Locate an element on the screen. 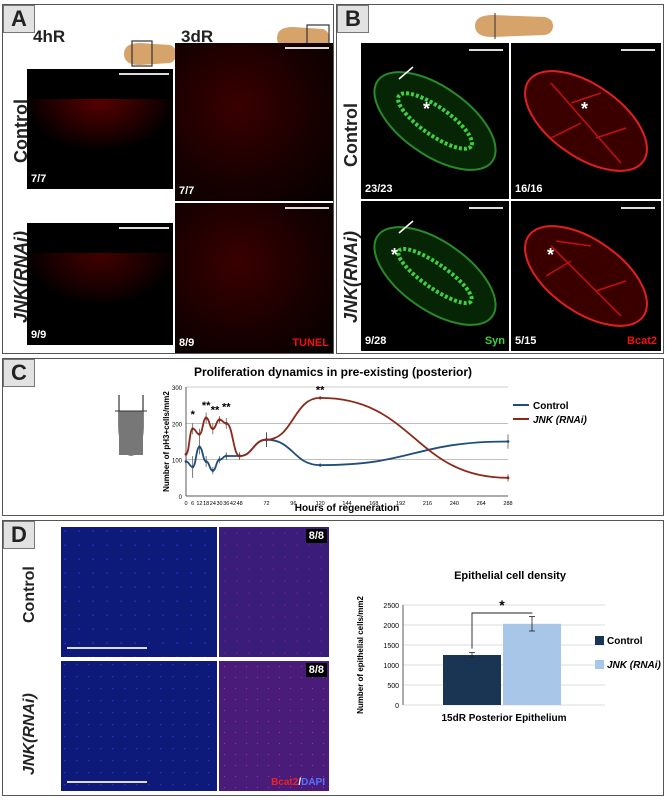 The image size is (666, 800). worm-outline-red is located at coordinates (586, 276).